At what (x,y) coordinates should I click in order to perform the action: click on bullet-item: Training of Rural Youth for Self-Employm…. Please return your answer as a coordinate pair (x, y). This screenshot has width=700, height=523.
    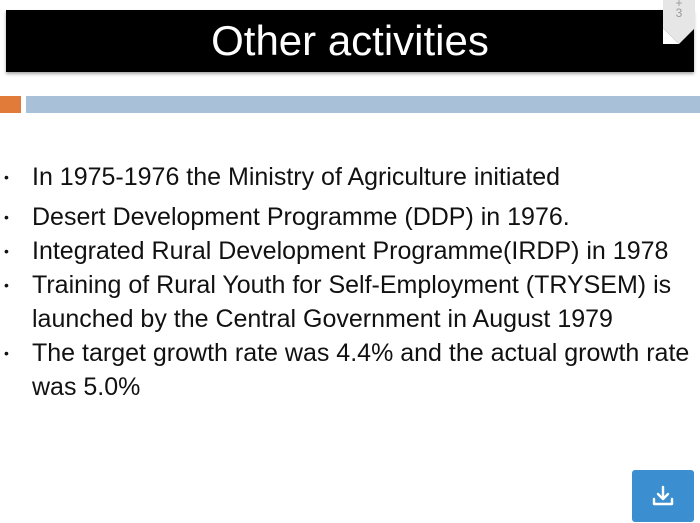
    Looking at the image, I should click on (350, 302).